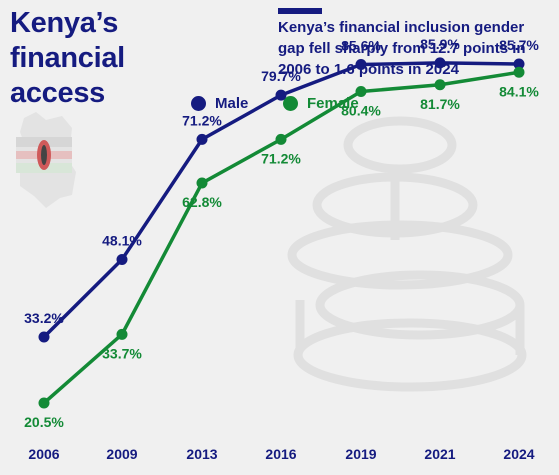  What do you see at coordinates (44, 318) in the screenshot?
I see `data-label-male: 33.2%` at bounding box center [44, 318].